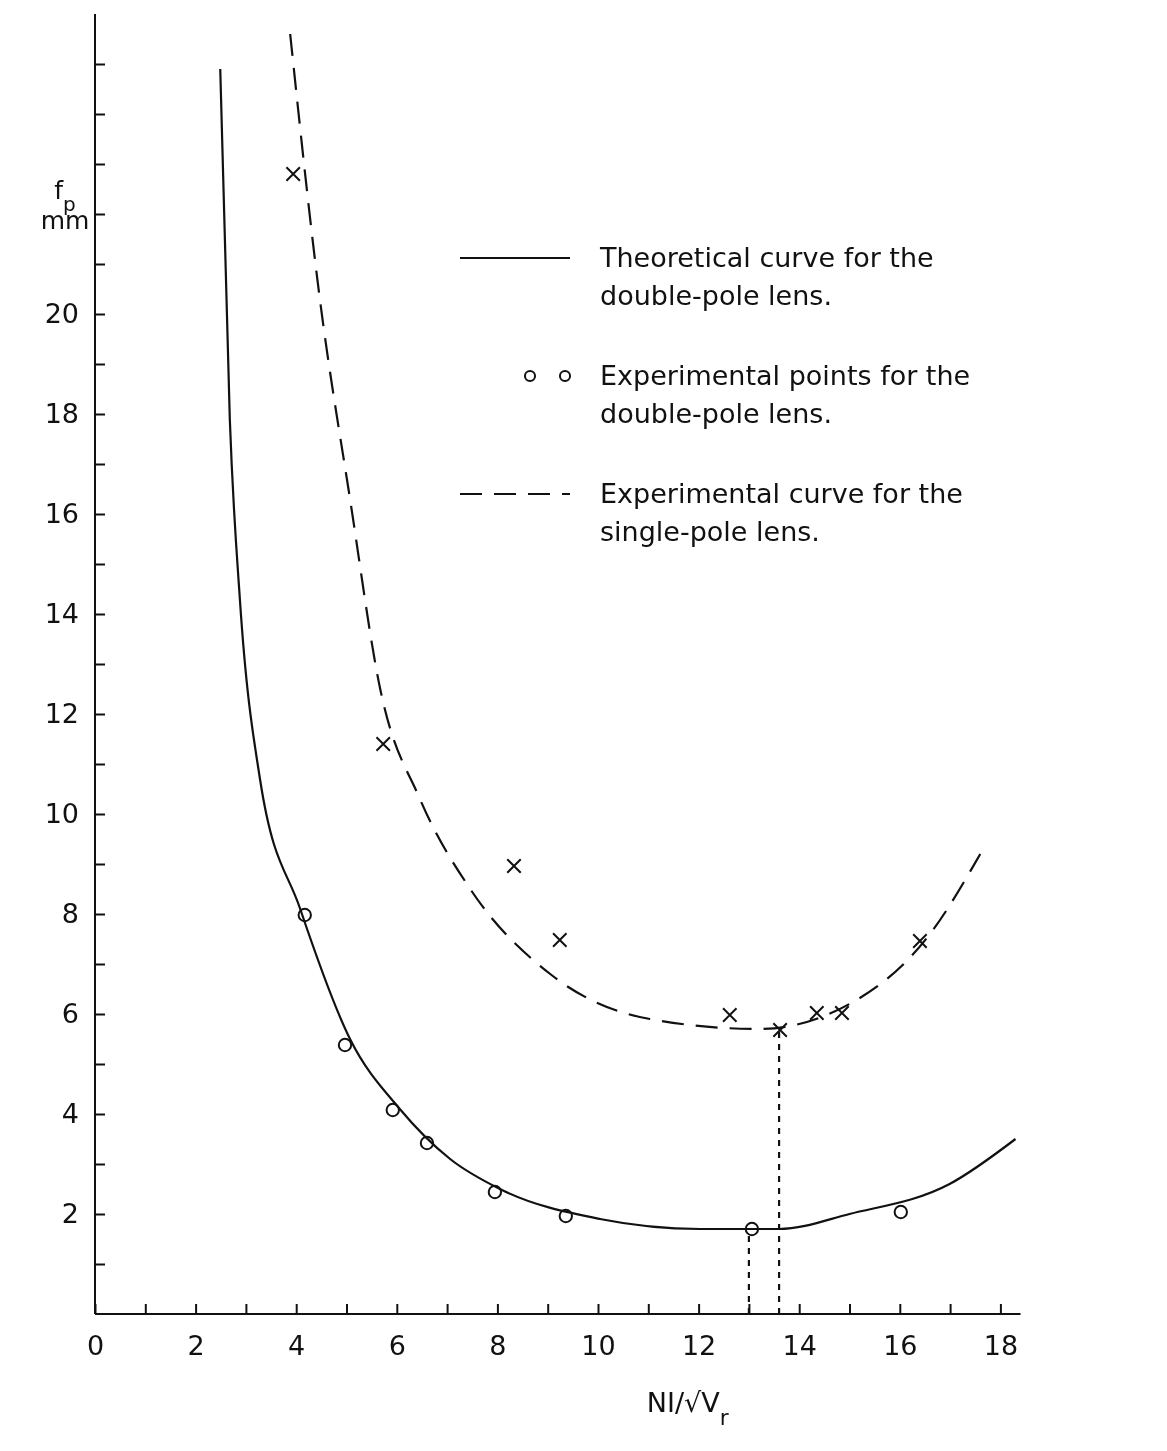 This screenshot has height=1451, width=1167. Describe the element at coordinates (196, 1346) in the screenshot. I see `x-tick-label: 2` at that location.